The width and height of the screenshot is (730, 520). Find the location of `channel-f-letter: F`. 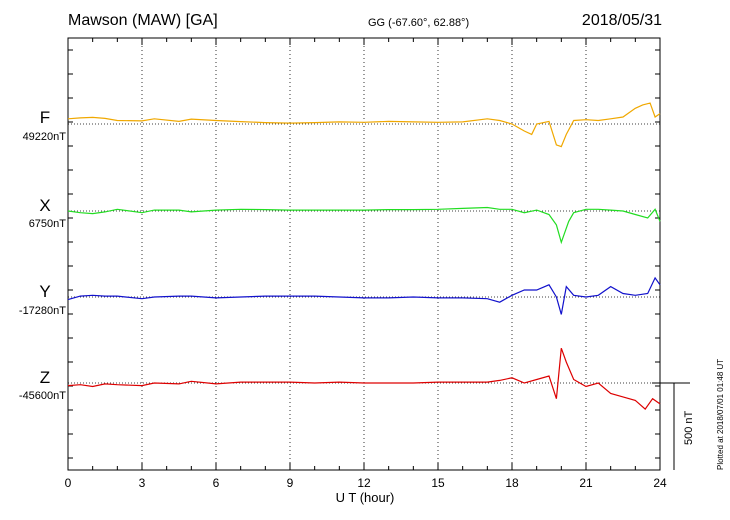

channel-f-letter: F is located at coordinates (45, 117).